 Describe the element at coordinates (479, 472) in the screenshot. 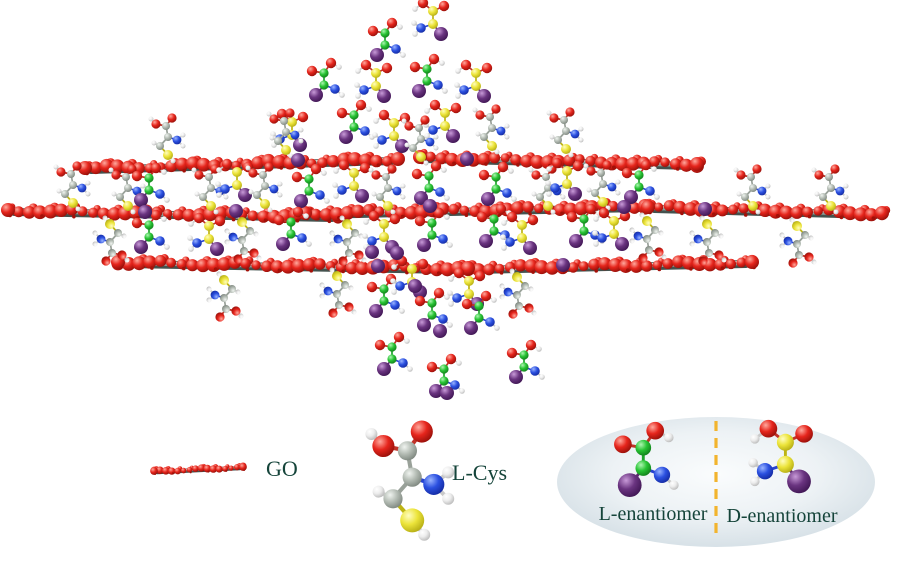

I see `l-cys-legend-label: L-Cys` at that location.